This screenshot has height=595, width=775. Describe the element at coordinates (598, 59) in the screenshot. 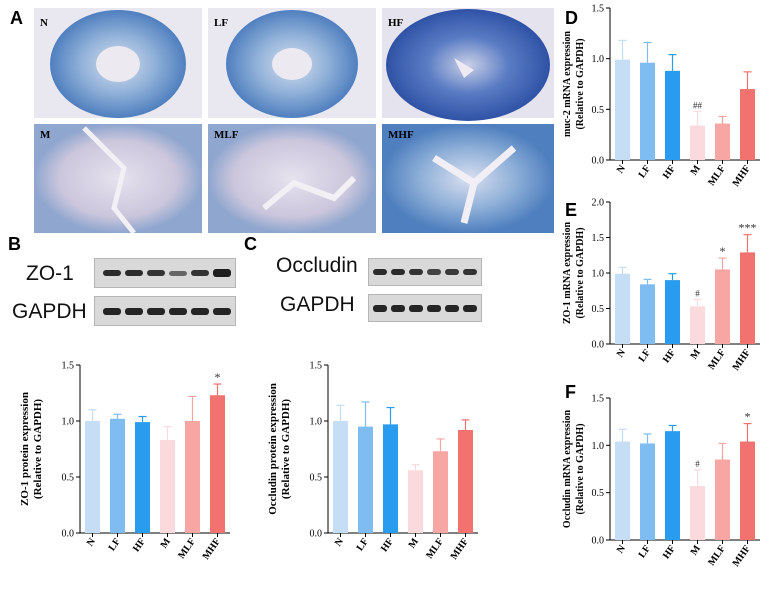

I see `chart-d-y-tick-label: 1.0` at that location.